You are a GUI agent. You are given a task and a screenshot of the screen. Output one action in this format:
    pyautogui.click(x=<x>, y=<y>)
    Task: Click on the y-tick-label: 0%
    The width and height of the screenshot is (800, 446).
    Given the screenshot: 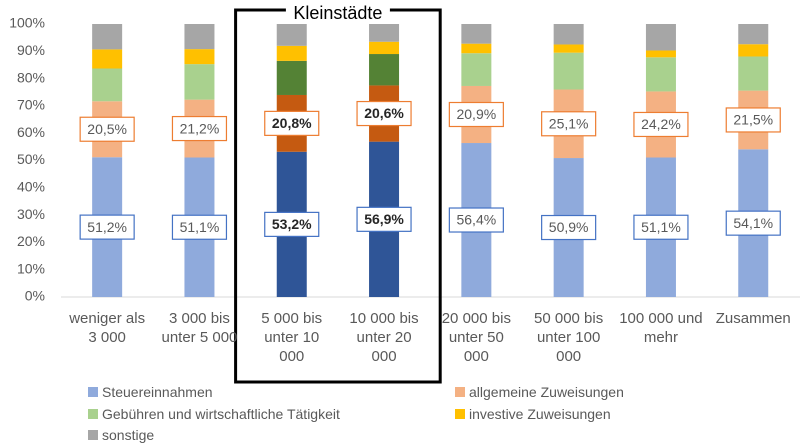 What is the action you would take?
    pyautogui.click(x=35, y=296)
    